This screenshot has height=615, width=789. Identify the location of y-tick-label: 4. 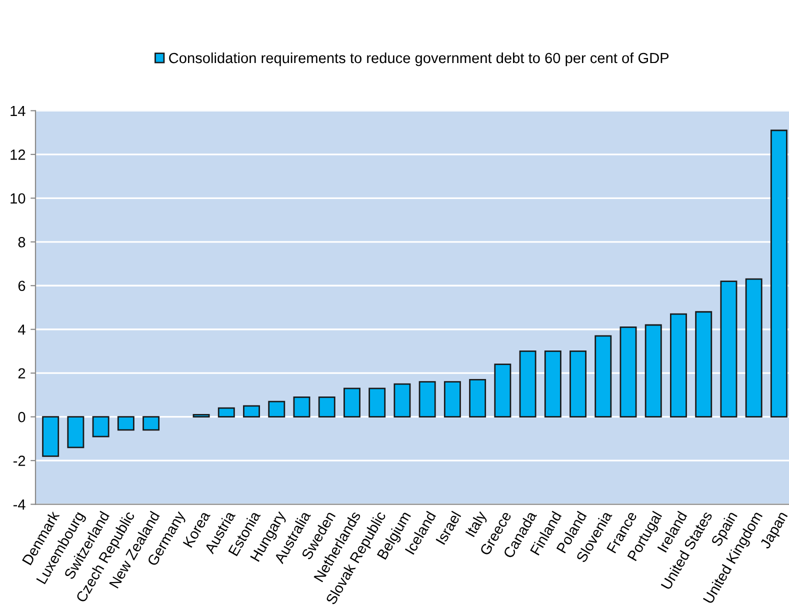
(22, 329).